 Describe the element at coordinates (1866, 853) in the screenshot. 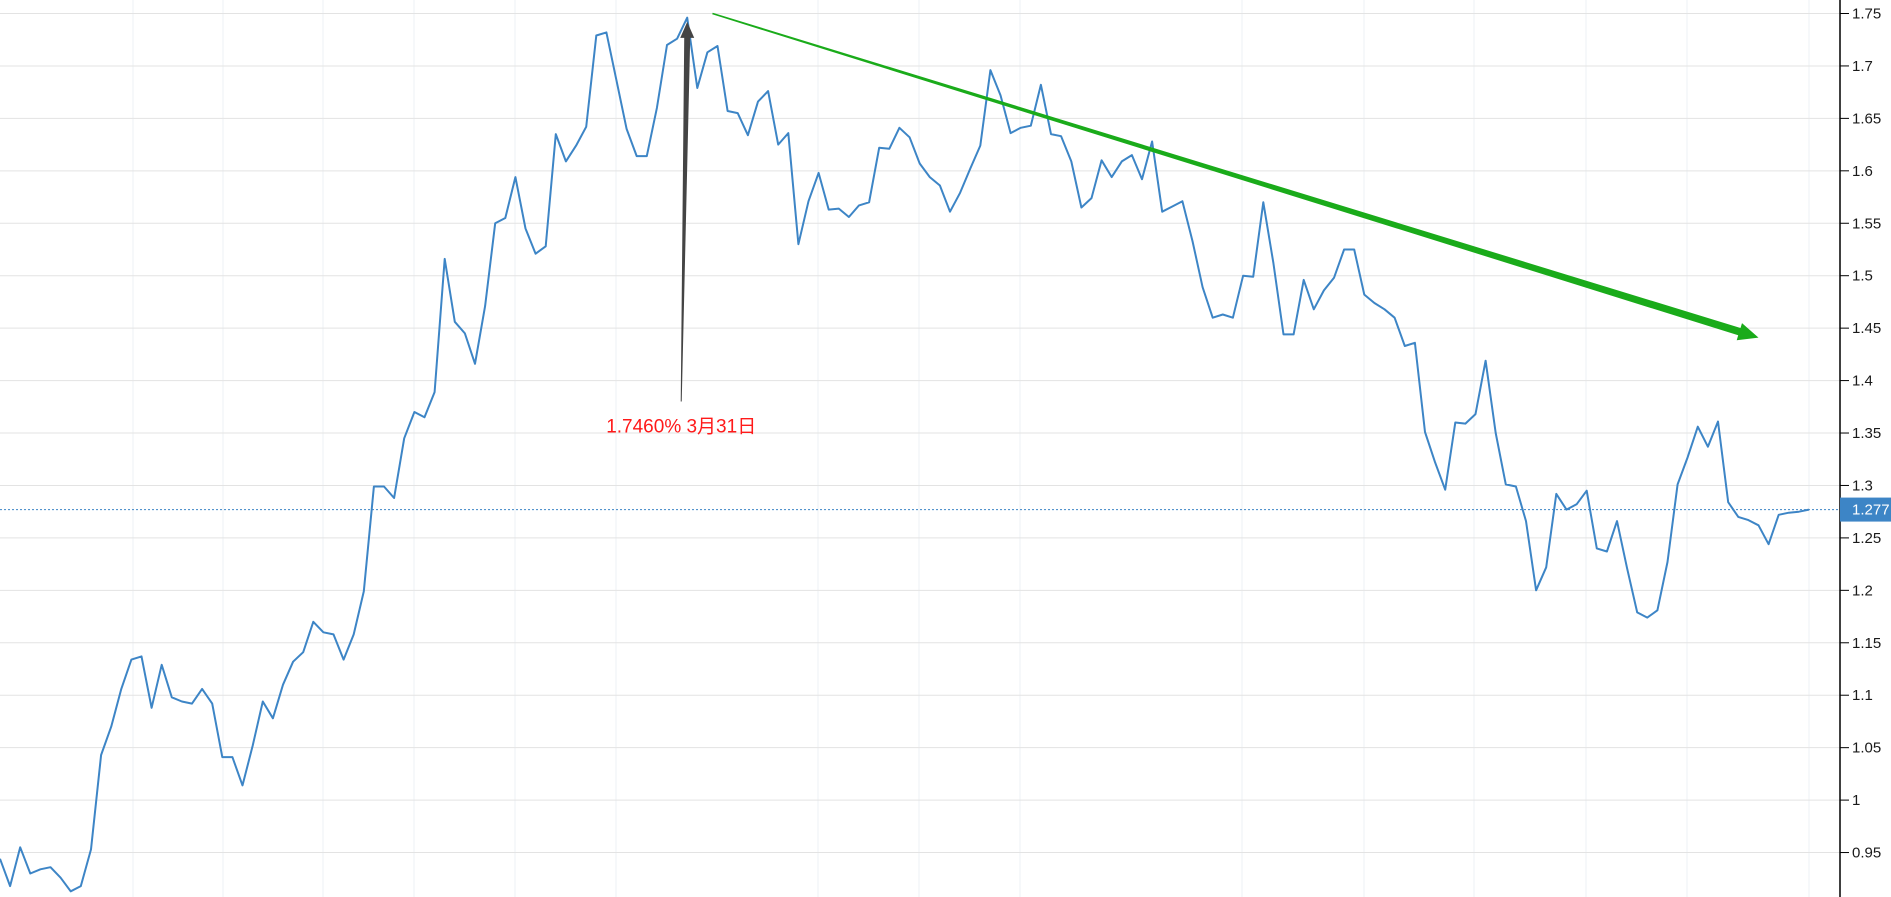

I see `y-tick-label: 0.95` at that location.